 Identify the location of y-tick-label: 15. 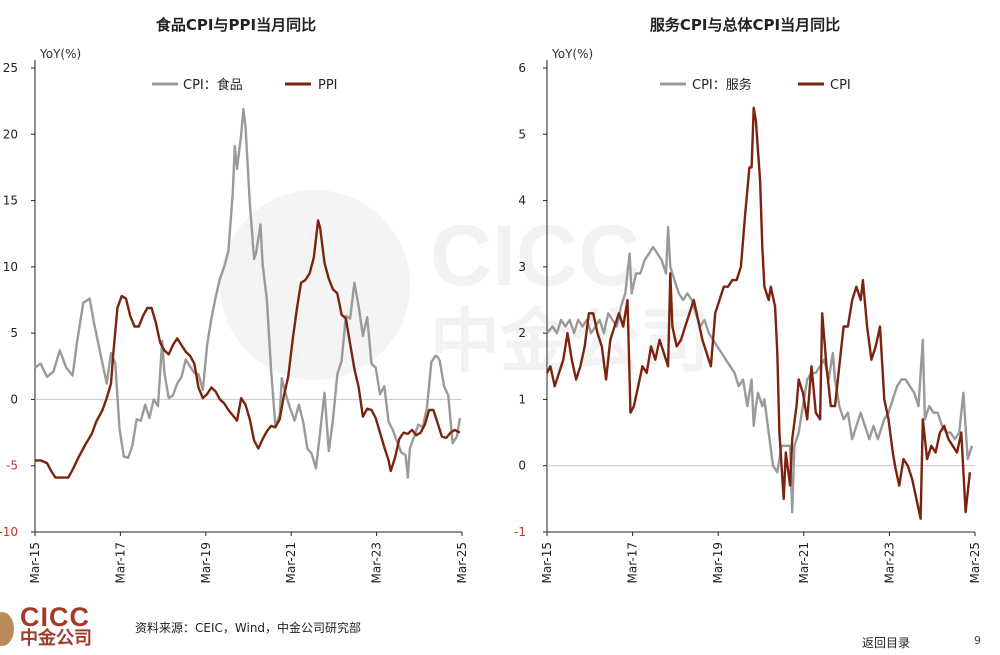
(10, 201).